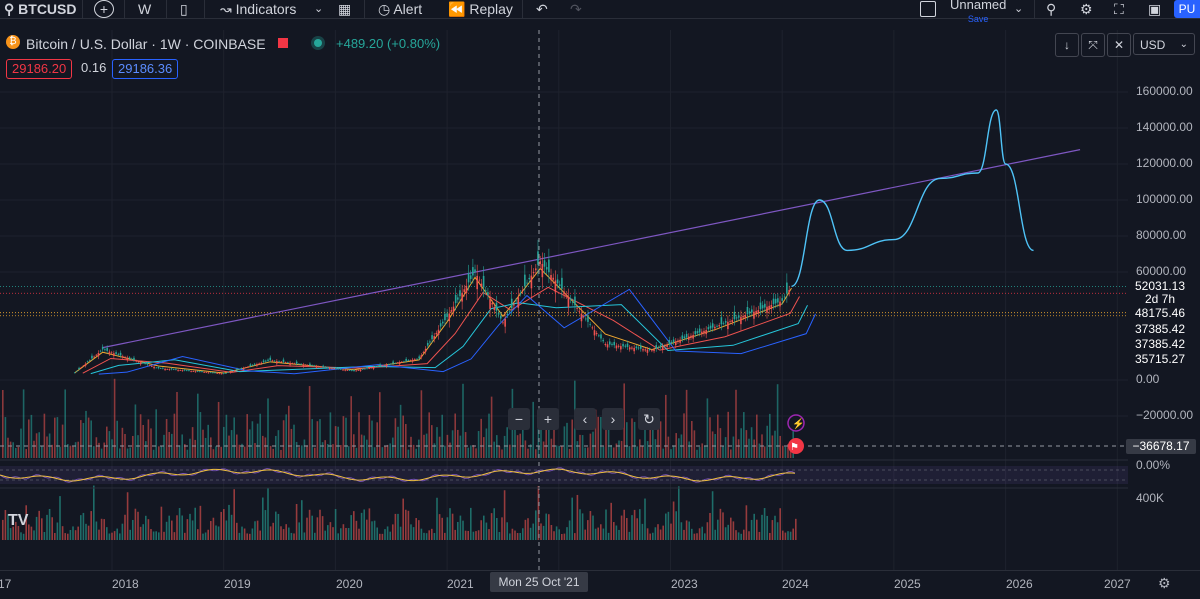  What do you see at coordinates (978, 12) in the screenshot?
I see `layout-name-button: Unnamed Save` at bounding box center [978, 12].